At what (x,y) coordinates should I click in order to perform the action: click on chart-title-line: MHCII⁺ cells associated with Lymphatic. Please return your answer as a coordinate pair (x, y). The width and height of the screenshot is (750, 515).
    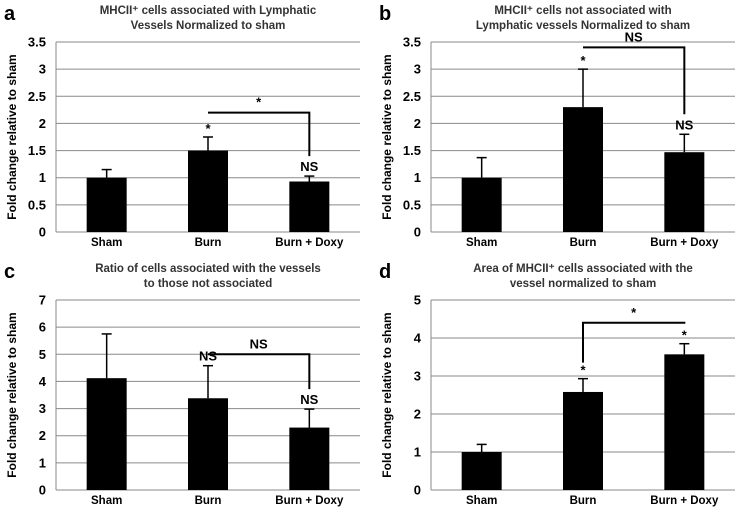
    Looking at the image, I should click on (208, 11).